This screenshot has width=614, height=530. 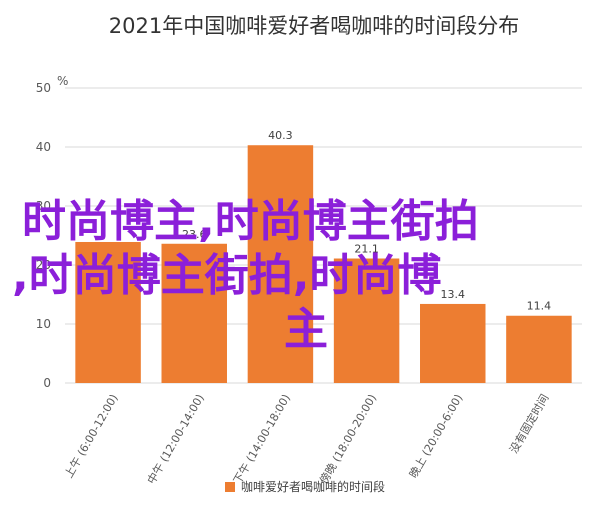 I want to click on data-label: 13.4, so click(x=453, y=294).